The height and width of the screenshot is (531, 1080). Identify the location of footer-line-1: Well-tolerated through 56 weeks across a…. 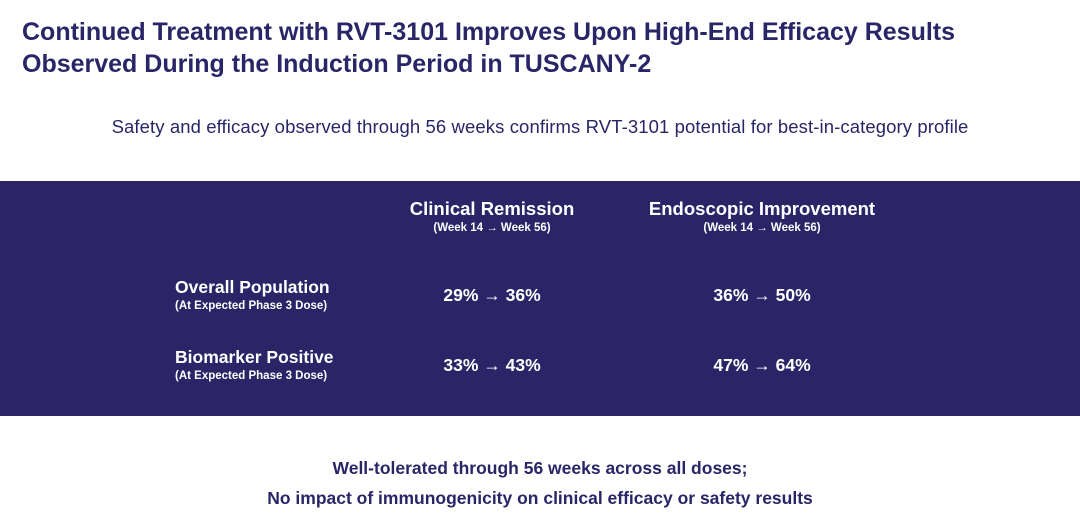
(540, 468).